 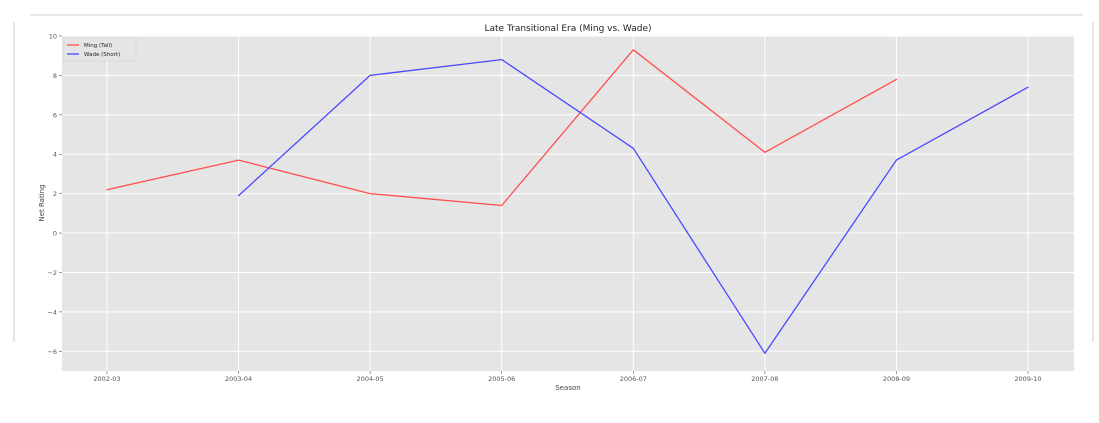 I want to click on legend-label-1: Ming (Tall), so click(x=98, y=46).